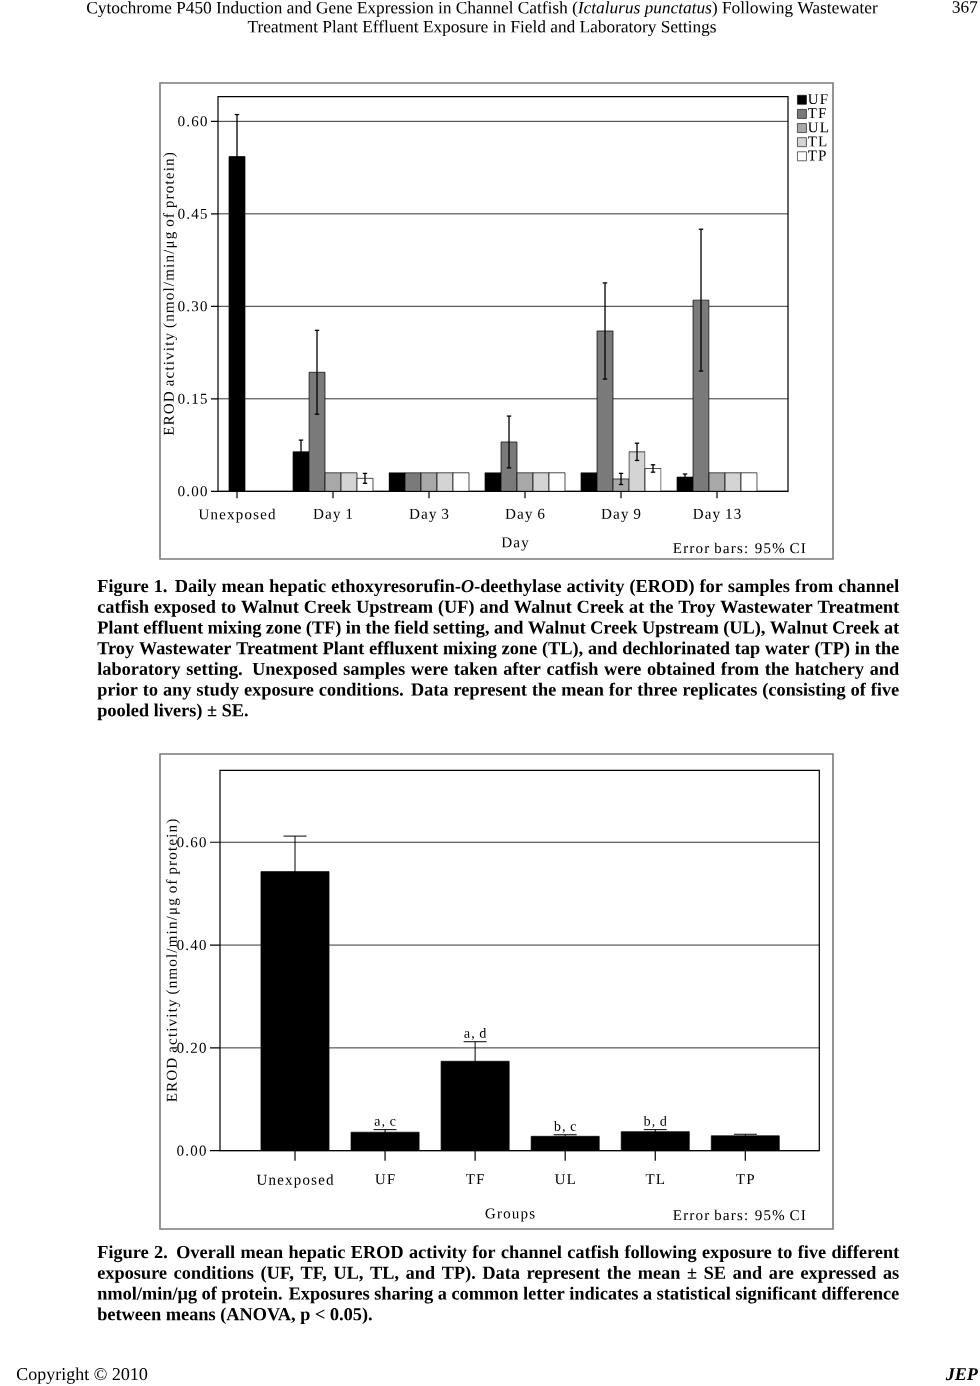 This screenshot has width=980, height=1386. I want to click on x-tick-label: UF, so click(385, 1179).